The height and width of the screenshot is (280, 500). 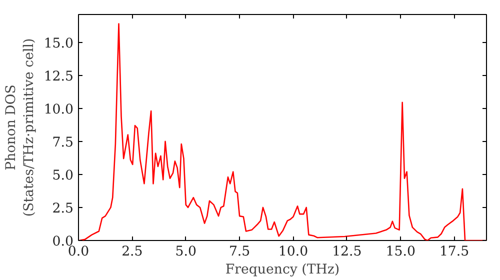 I want to click on x-tick-label: 10.0, so click(x=293, y=252).